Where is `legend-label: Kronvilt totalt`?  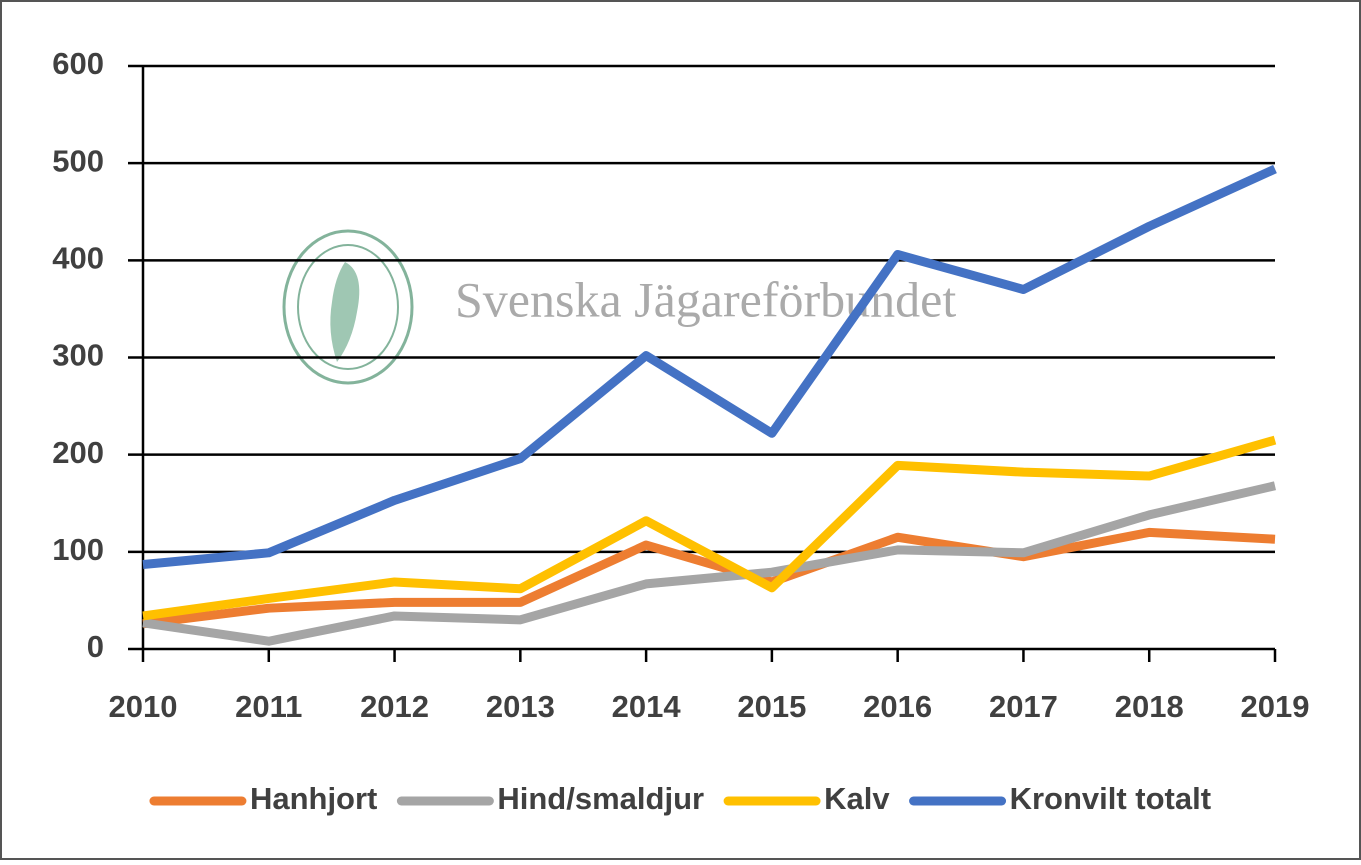 legend-label: Kronvilt totalt is located at coordinates (1111, 798).